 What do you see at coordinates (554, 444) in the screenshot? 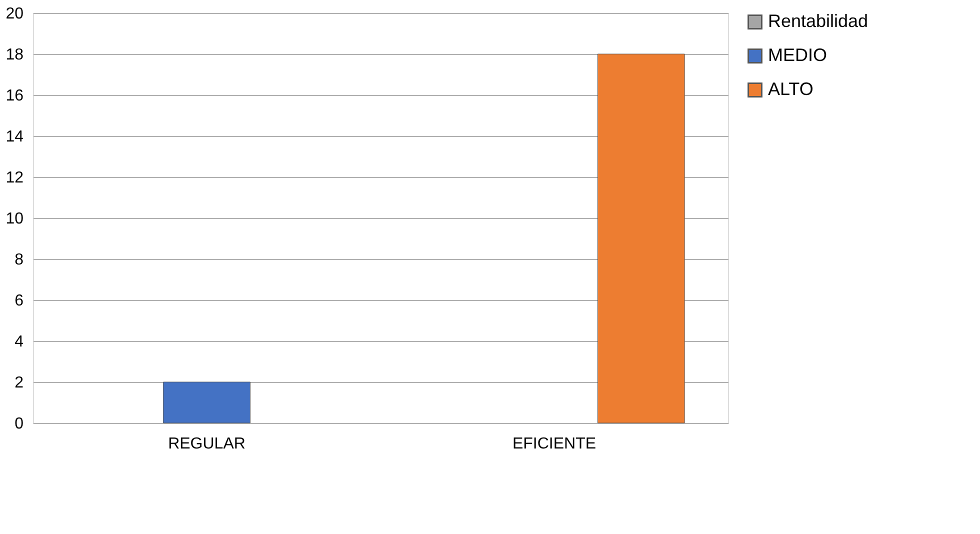
I see `x-tick-label: EFICIENTE` at bounding box center [554, 444].